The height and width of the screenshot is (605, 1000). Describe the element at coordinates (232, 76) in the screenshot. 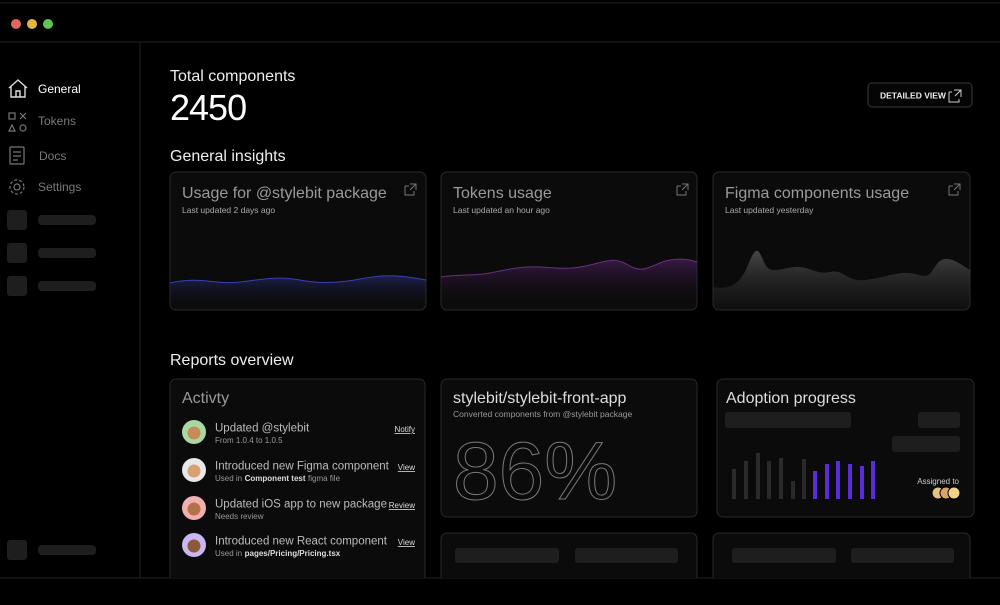

I see `total-label: Total components` at that location.